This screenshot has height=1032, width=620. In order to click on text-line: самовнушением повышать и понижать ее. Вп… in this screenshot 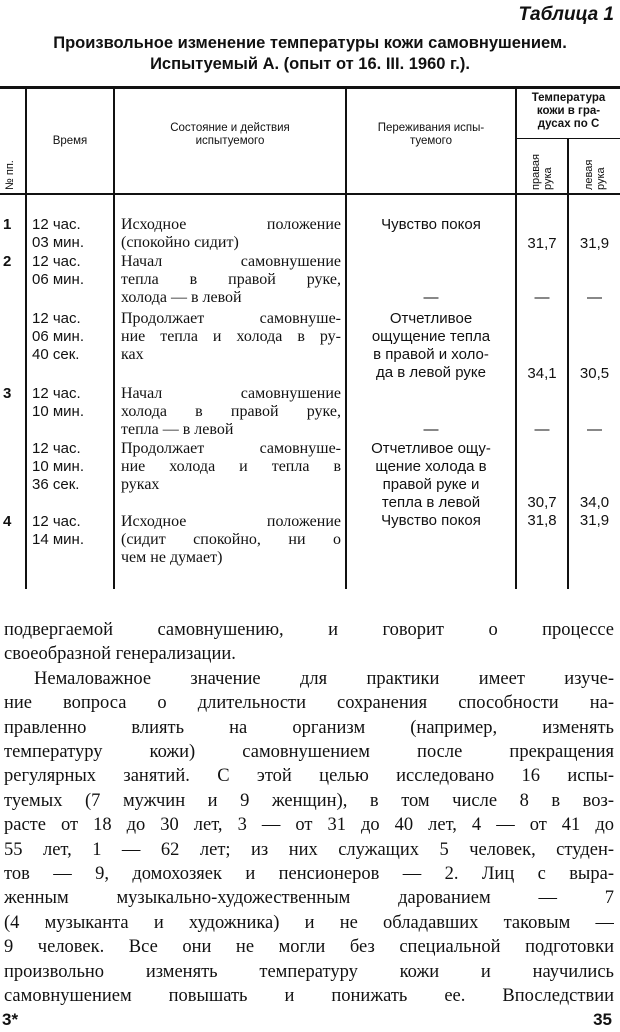, I will do `click(309, 996)`.